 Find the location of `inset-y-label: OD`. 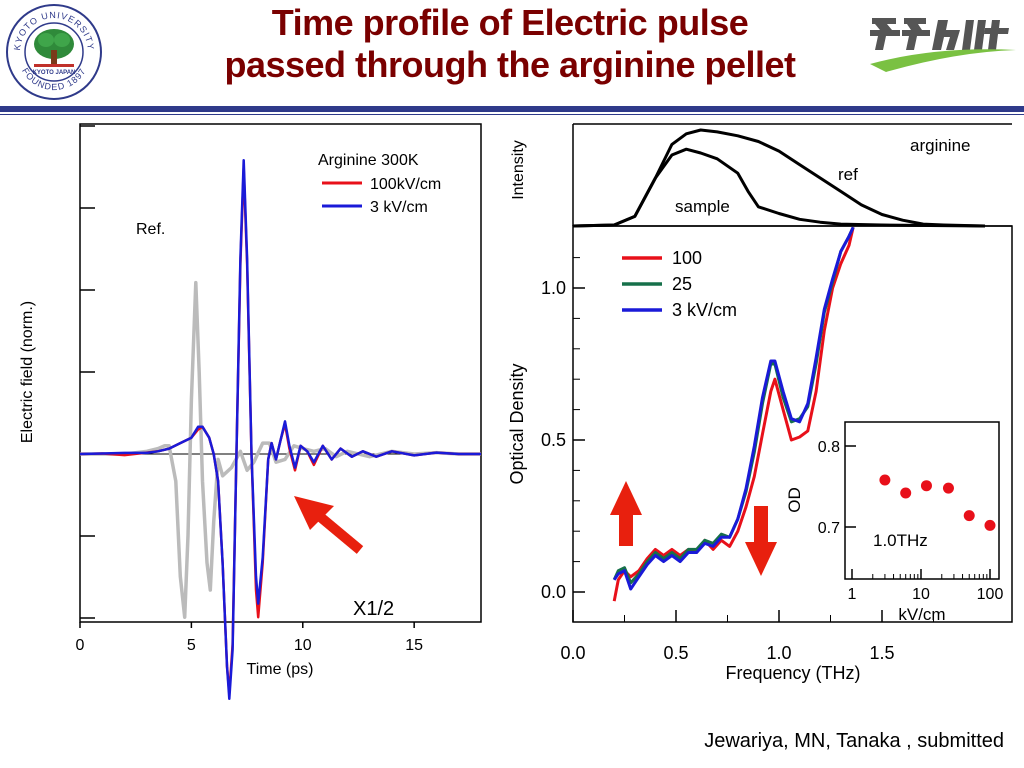

inset-y-label: OD is located at coordinates (794, 500).